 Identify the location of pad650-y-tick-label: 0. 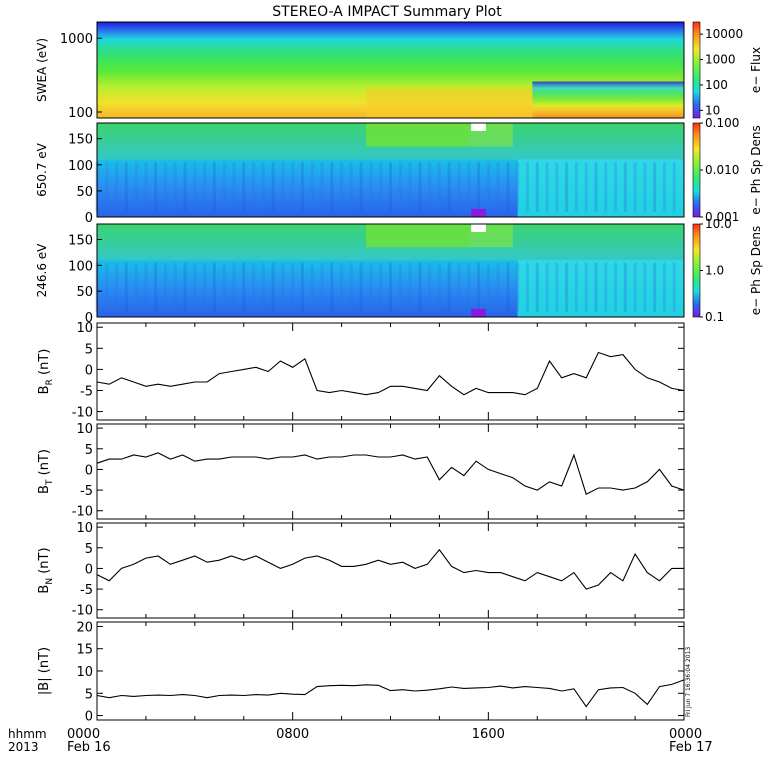
(89, 218).